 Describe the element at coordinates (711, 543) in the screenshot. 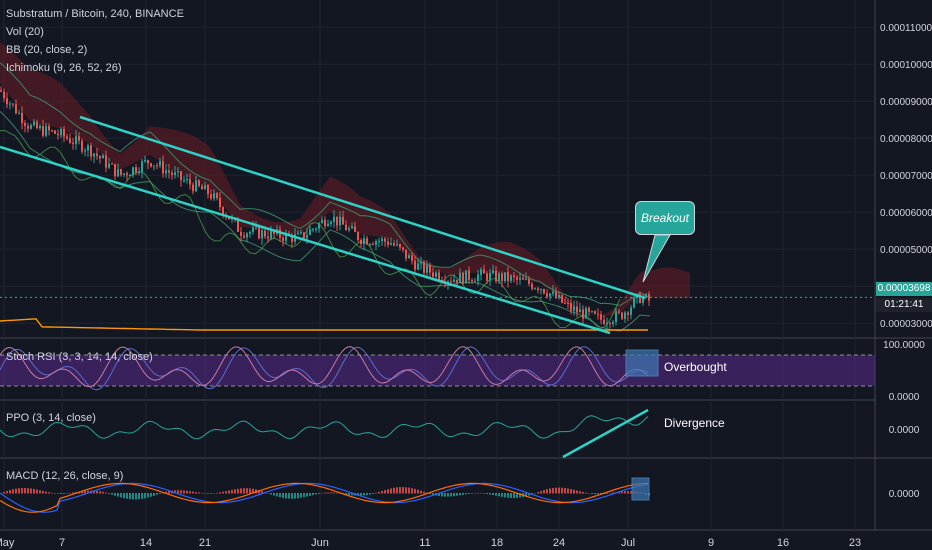

I see `time-tick-label: 9` at that location.